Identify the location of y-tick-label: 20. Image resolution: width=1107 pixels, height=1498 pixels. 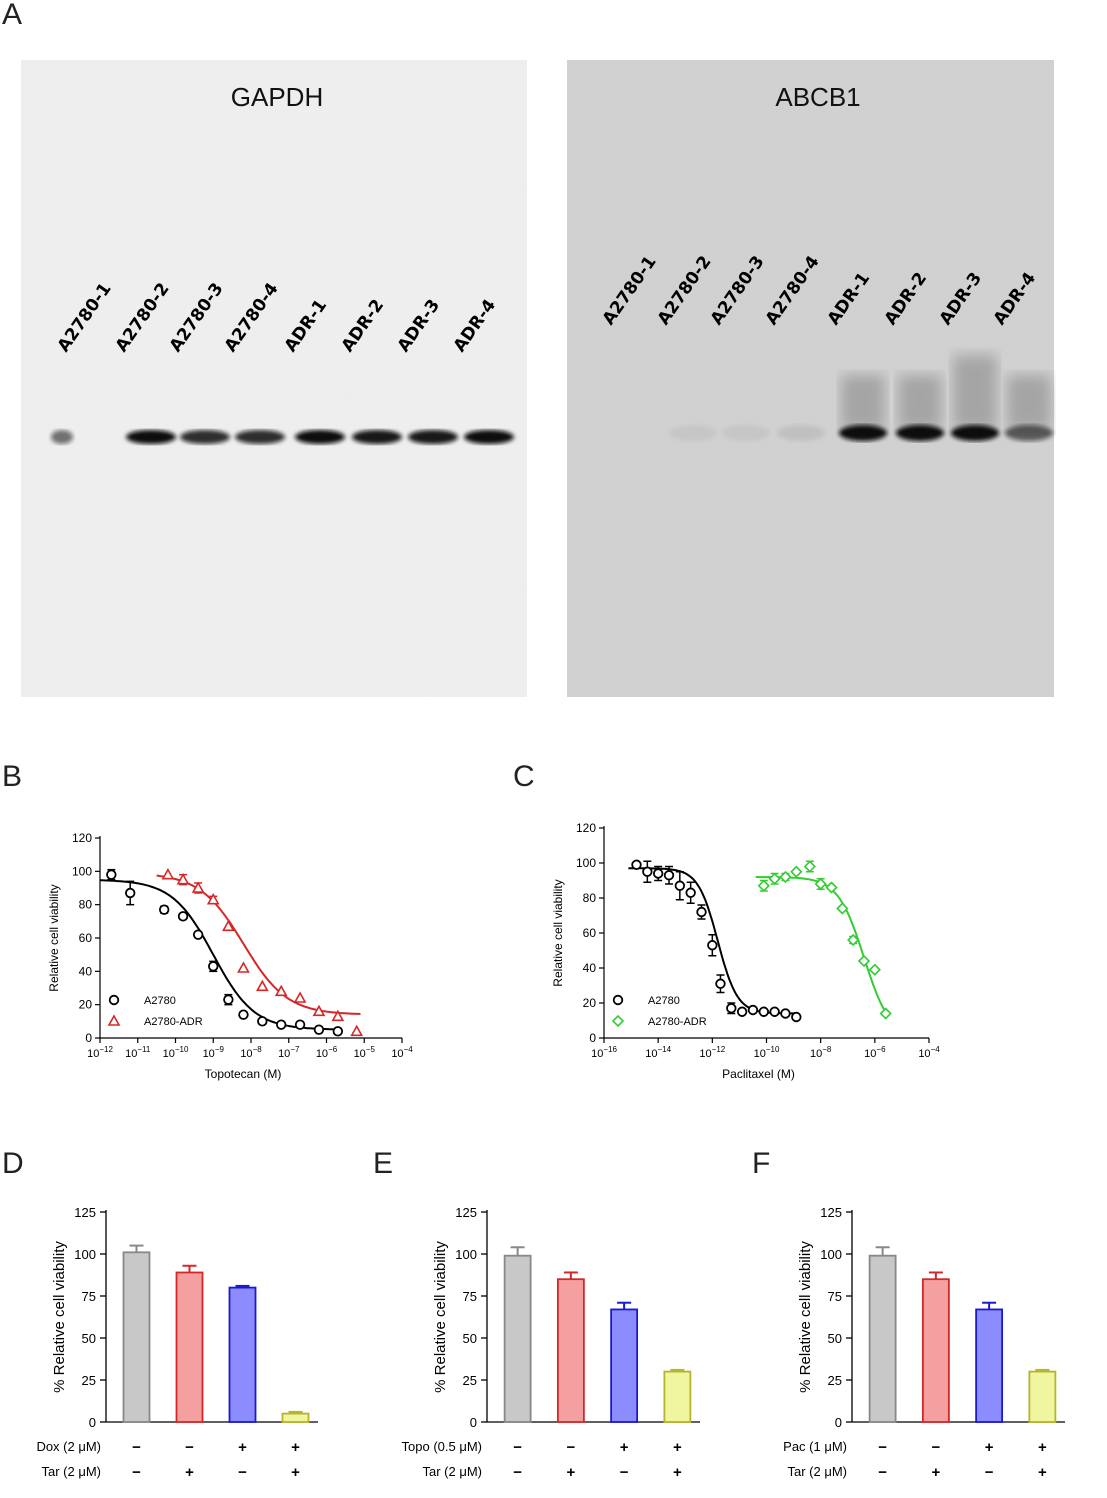
(86, 1005).